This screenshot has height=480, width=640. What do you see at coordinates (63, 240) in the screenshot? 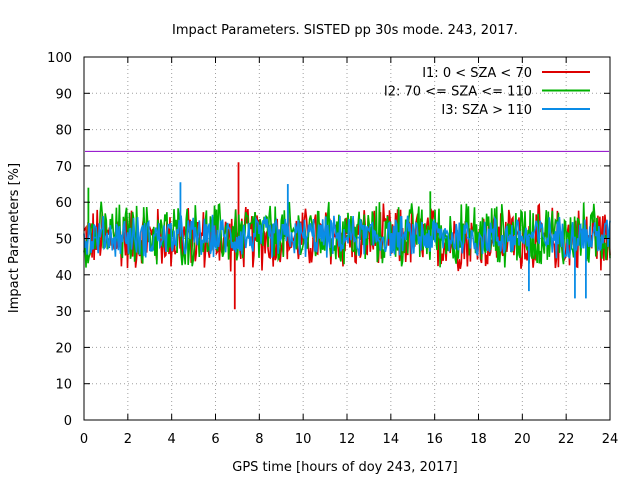
I see `y-tick-label: 50` at bounding box center [63, 240].